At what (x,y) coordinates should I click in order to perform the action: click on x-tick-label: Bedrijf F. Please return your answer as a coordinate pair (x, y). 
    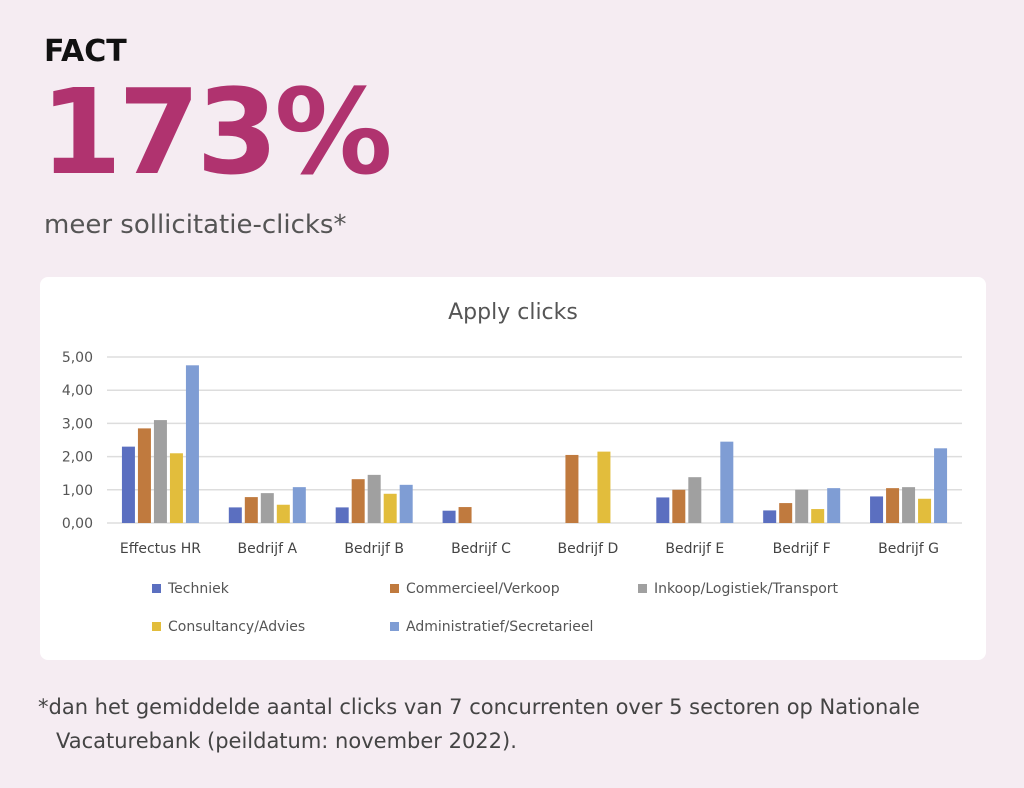
    Looking at the image, I should click on (802, 549).